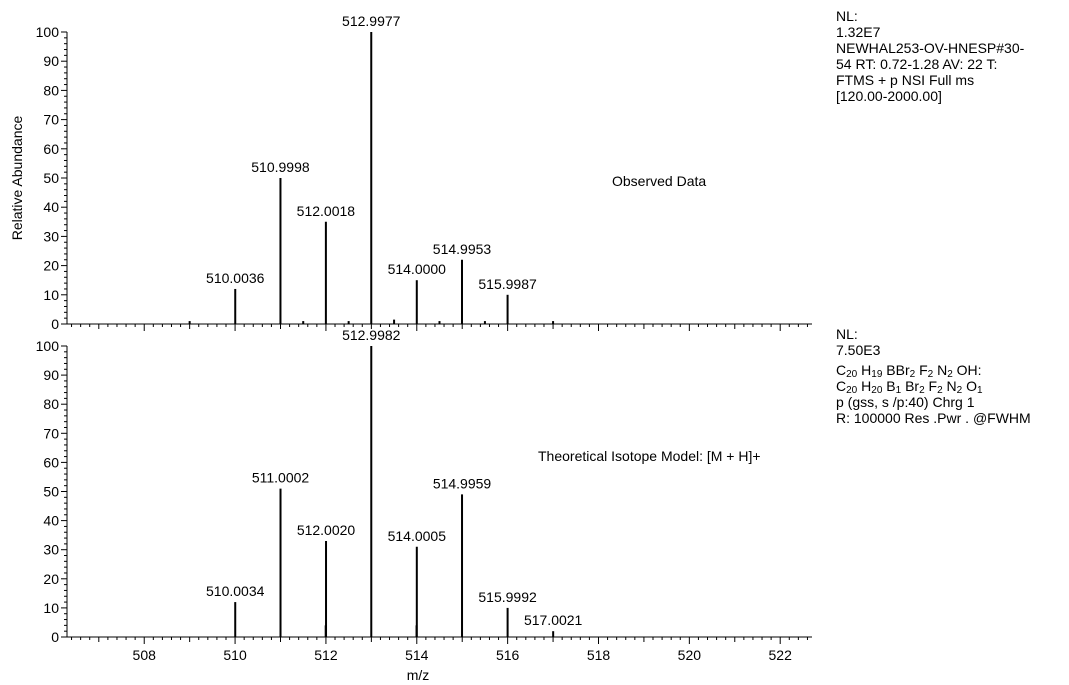  What do you see at coordinates (281, 478) in the screenshot?
I see `theoretical-peak-label: 511.0002` at bounding box center [281, 478].